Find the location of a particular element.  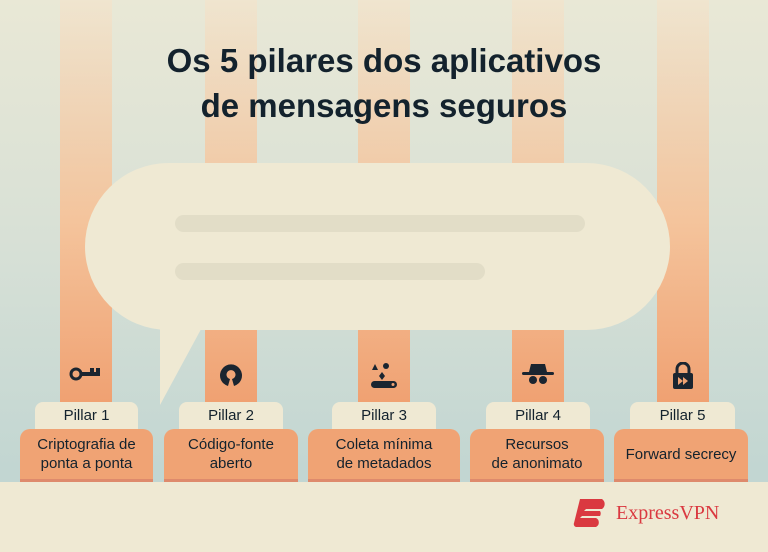

pillar-tab-2: Pillar 2 is located at coordinates (231, 415).